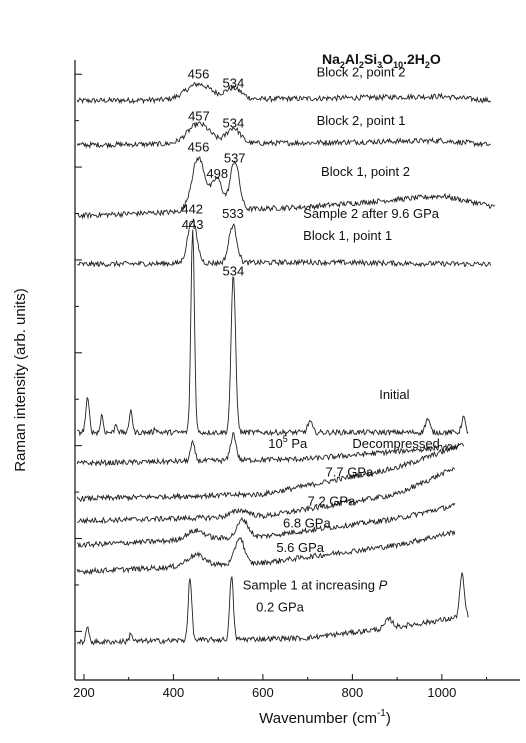 The image size is (526, 743). What do you see at coordinates (233, 213) in the screenshot?
I see `peak-label-8: 533` at bounding box center [233, 213].